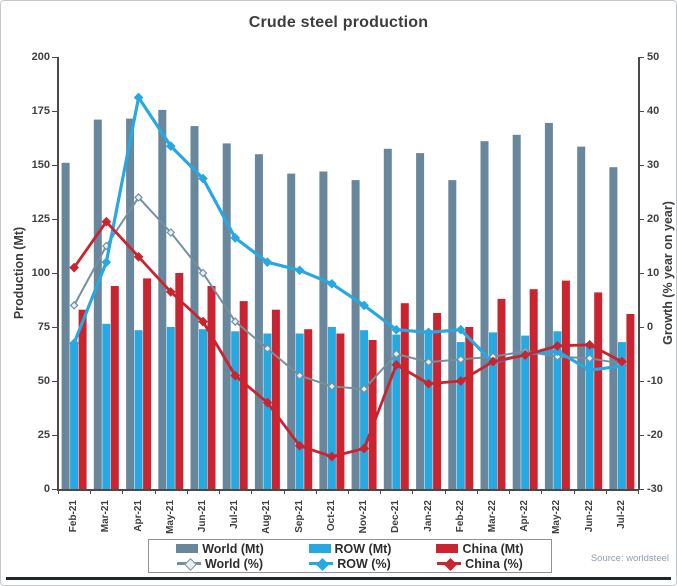 This screenshot has height=586, width=677. I want to click on left-tick-label: 100, so click(40, 273).